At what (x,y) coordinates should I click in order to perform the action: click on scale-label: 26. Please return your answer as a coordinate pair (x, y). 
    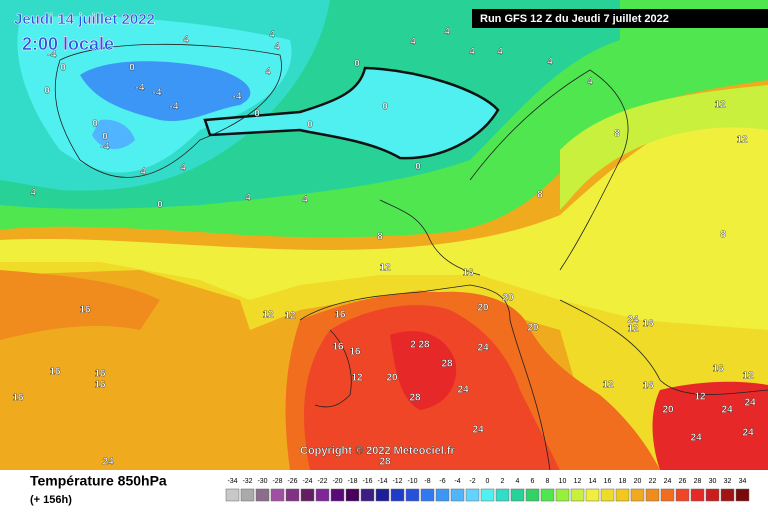
    Looking at the image, I should click on (683, 481).